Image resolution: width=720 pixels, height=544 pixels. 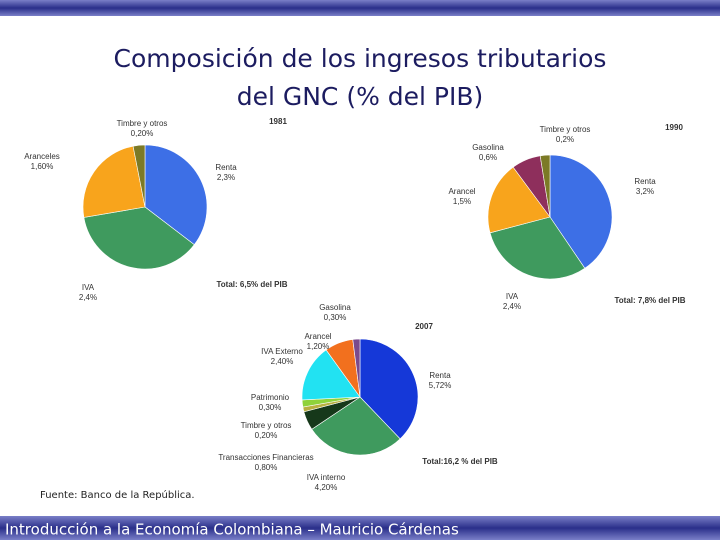 What do you see at coordinates (252, 284) in the screenshot?
I see `total-annotation: Total: 6,5% del PIB` at bounding box center [252, 284].